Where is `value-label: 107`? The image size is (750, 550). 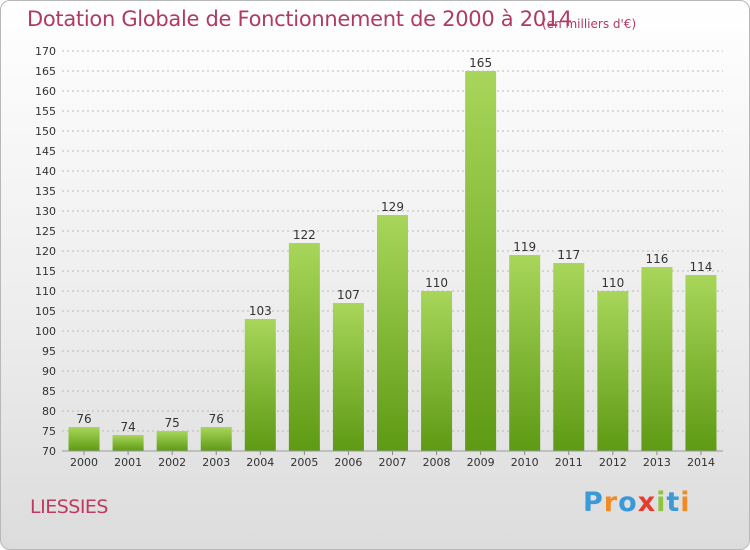 value-label: 107 is located at coordinates (348, 295).